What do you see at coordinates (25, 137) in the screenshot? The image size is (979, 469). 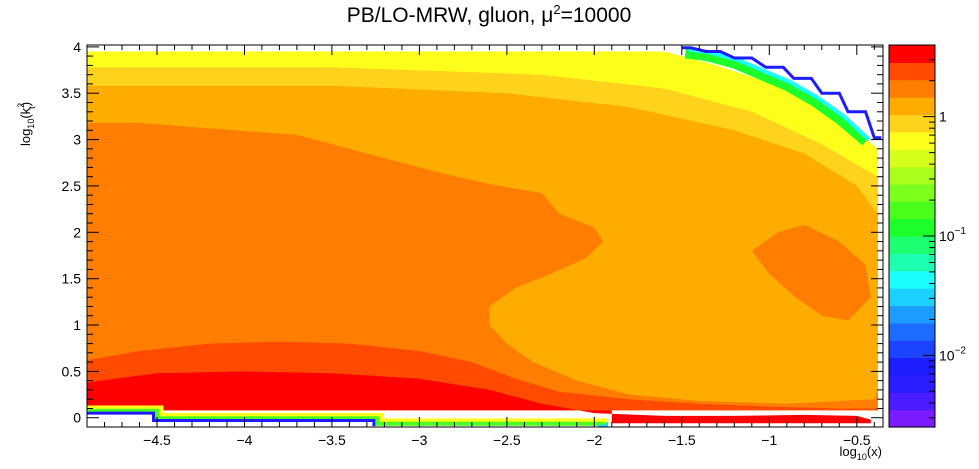 I see `y-axis-label-base: log` at bounding box center [25, 137].